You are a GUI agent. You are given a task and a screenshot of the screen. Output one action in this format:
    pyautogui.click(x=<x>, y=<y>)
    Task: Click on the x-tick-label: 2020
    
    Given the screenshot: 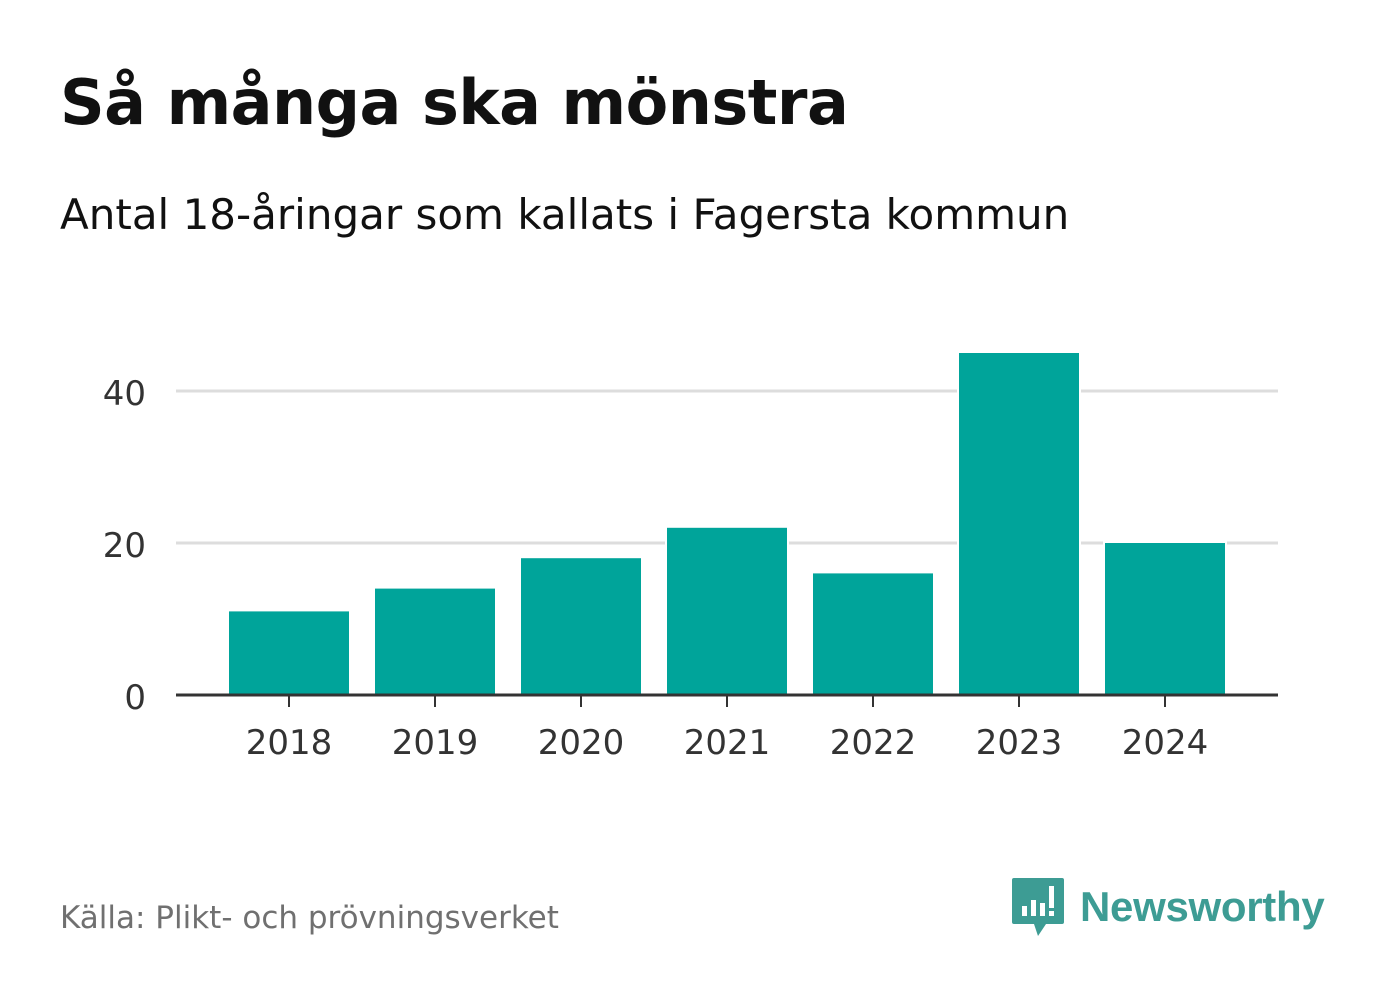 What is the action you would take?
    pyautogui.click(x=581, y=743)
    